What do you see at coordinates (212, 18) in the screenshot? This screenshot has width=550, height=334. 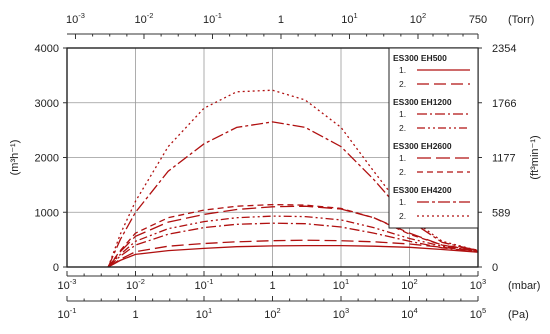 I see `torr-tick-label: 10⁻¹` at bounding box center [212, 18].